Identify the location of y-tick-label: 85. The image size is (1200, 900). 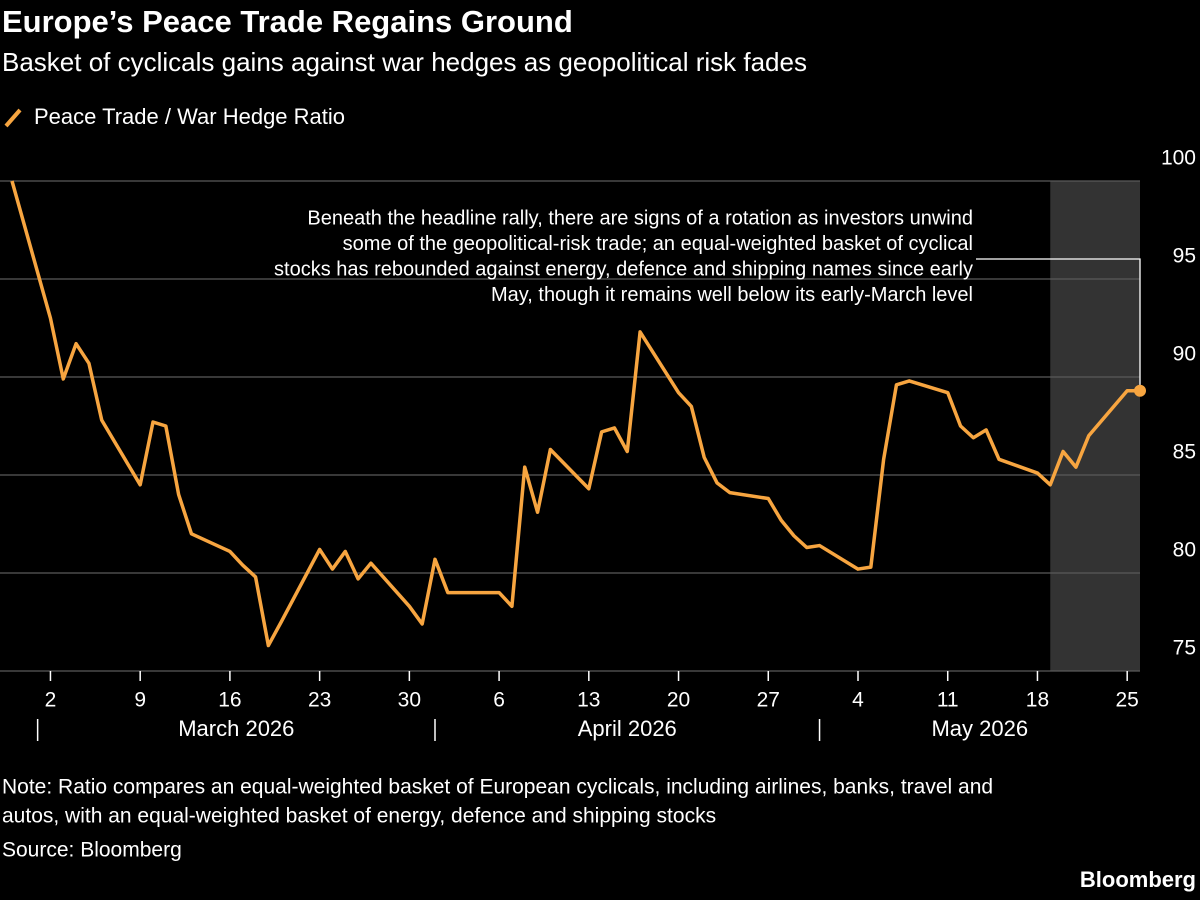
(1184, 452).